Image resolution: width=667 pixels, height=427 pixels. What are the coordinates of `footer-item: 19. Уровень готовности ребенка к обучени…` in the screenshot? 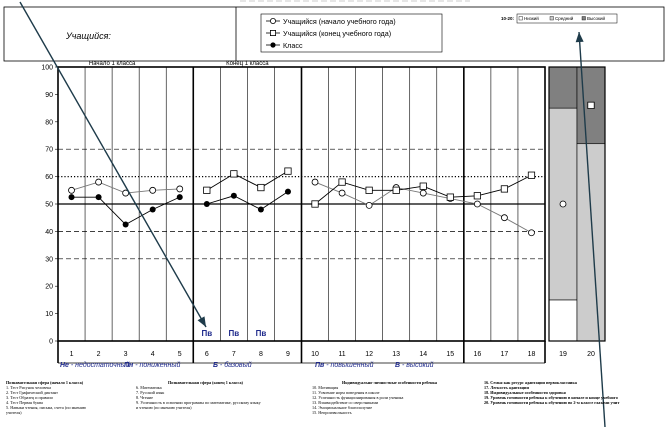 It's located at (551, 397).